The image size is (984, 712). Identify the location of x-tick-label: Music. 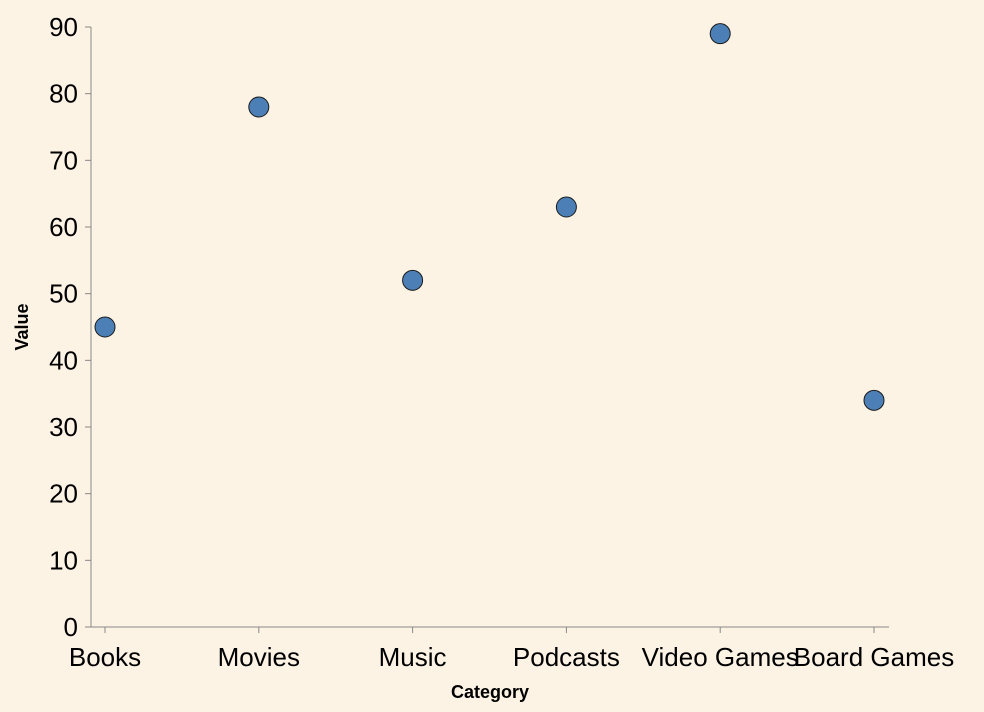
(413, 657).